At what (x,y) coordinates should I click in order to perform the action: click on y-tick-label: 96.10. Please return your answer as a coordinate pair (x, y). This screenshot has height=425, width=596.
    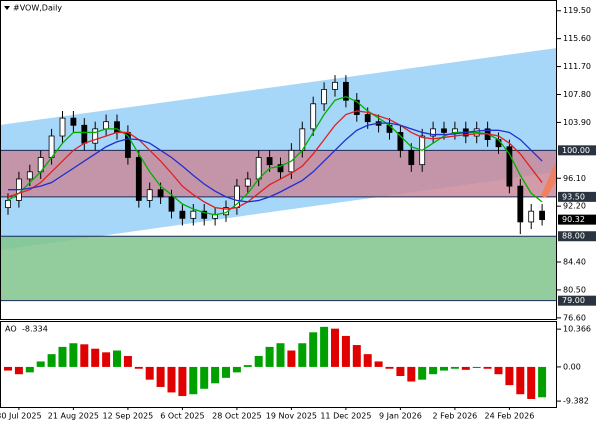
    Looking at the image, I should click on (574, 178).